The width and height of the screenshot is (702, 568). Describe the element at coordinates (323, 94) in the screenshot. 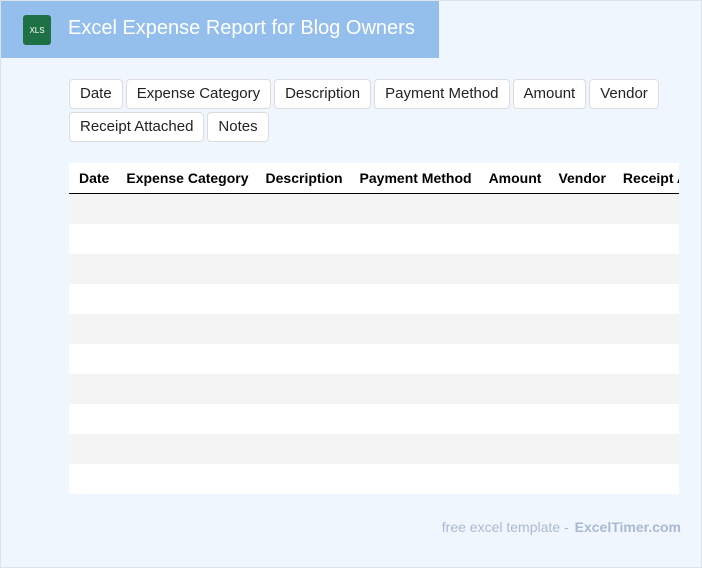

I see `field-tag: Description` at that location.